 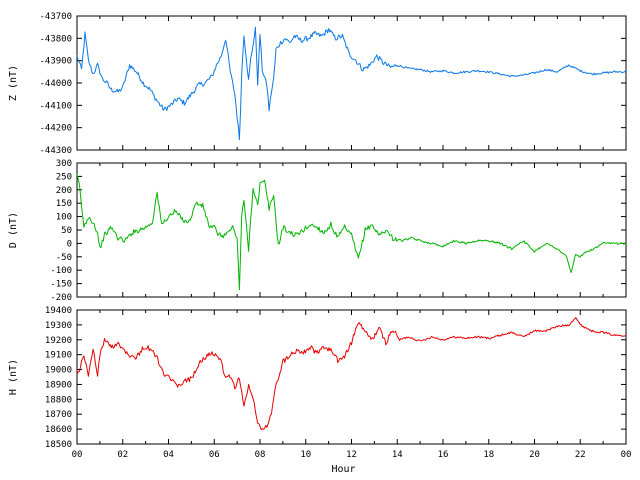 I want to click on y-tick-label: -150, so click(x=61, y=285).